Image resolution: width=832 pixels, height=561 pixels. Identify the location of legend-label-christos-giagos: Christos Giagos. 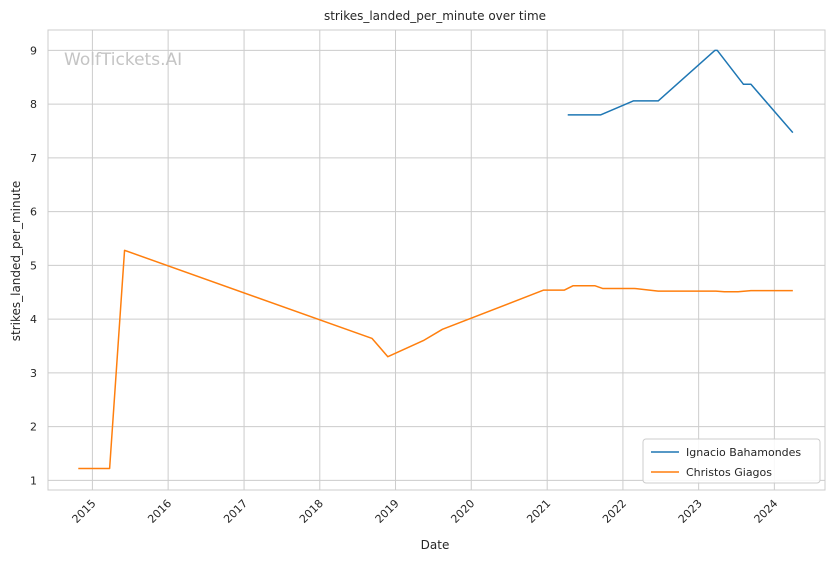
(729, 472).